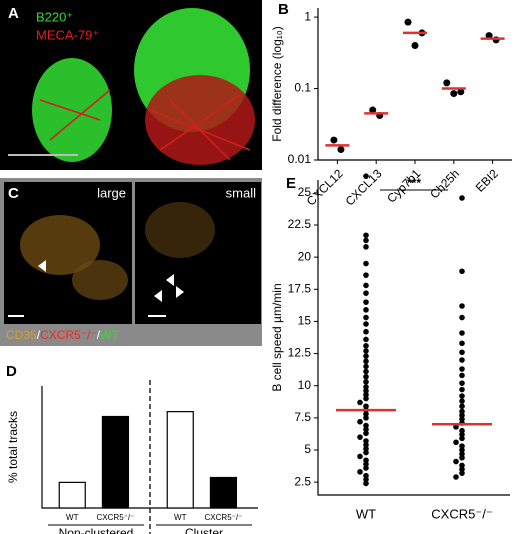  I want to click on legend-entry: CD35, so click(21, 335).